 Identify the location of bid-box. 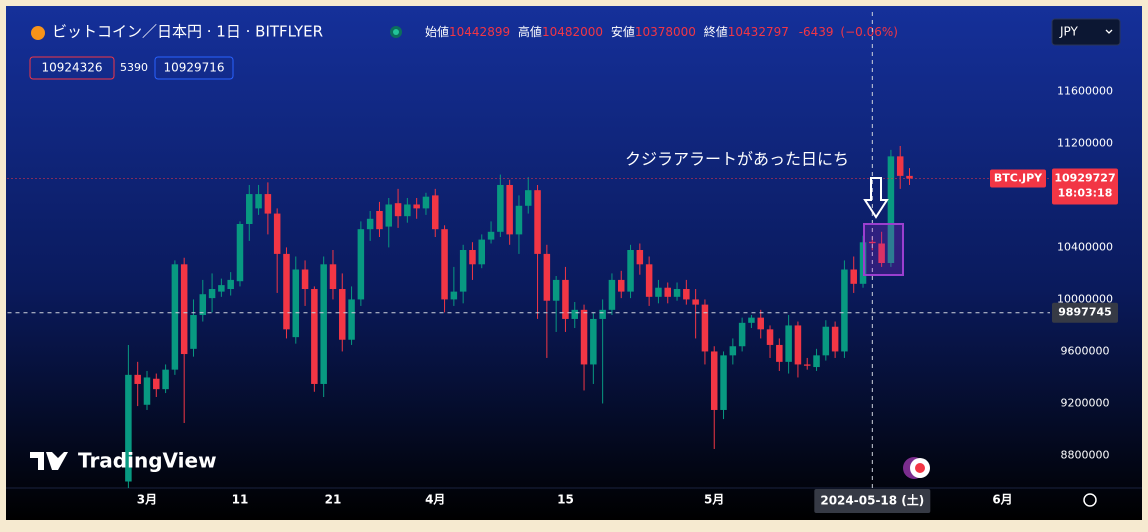
(72, 68).